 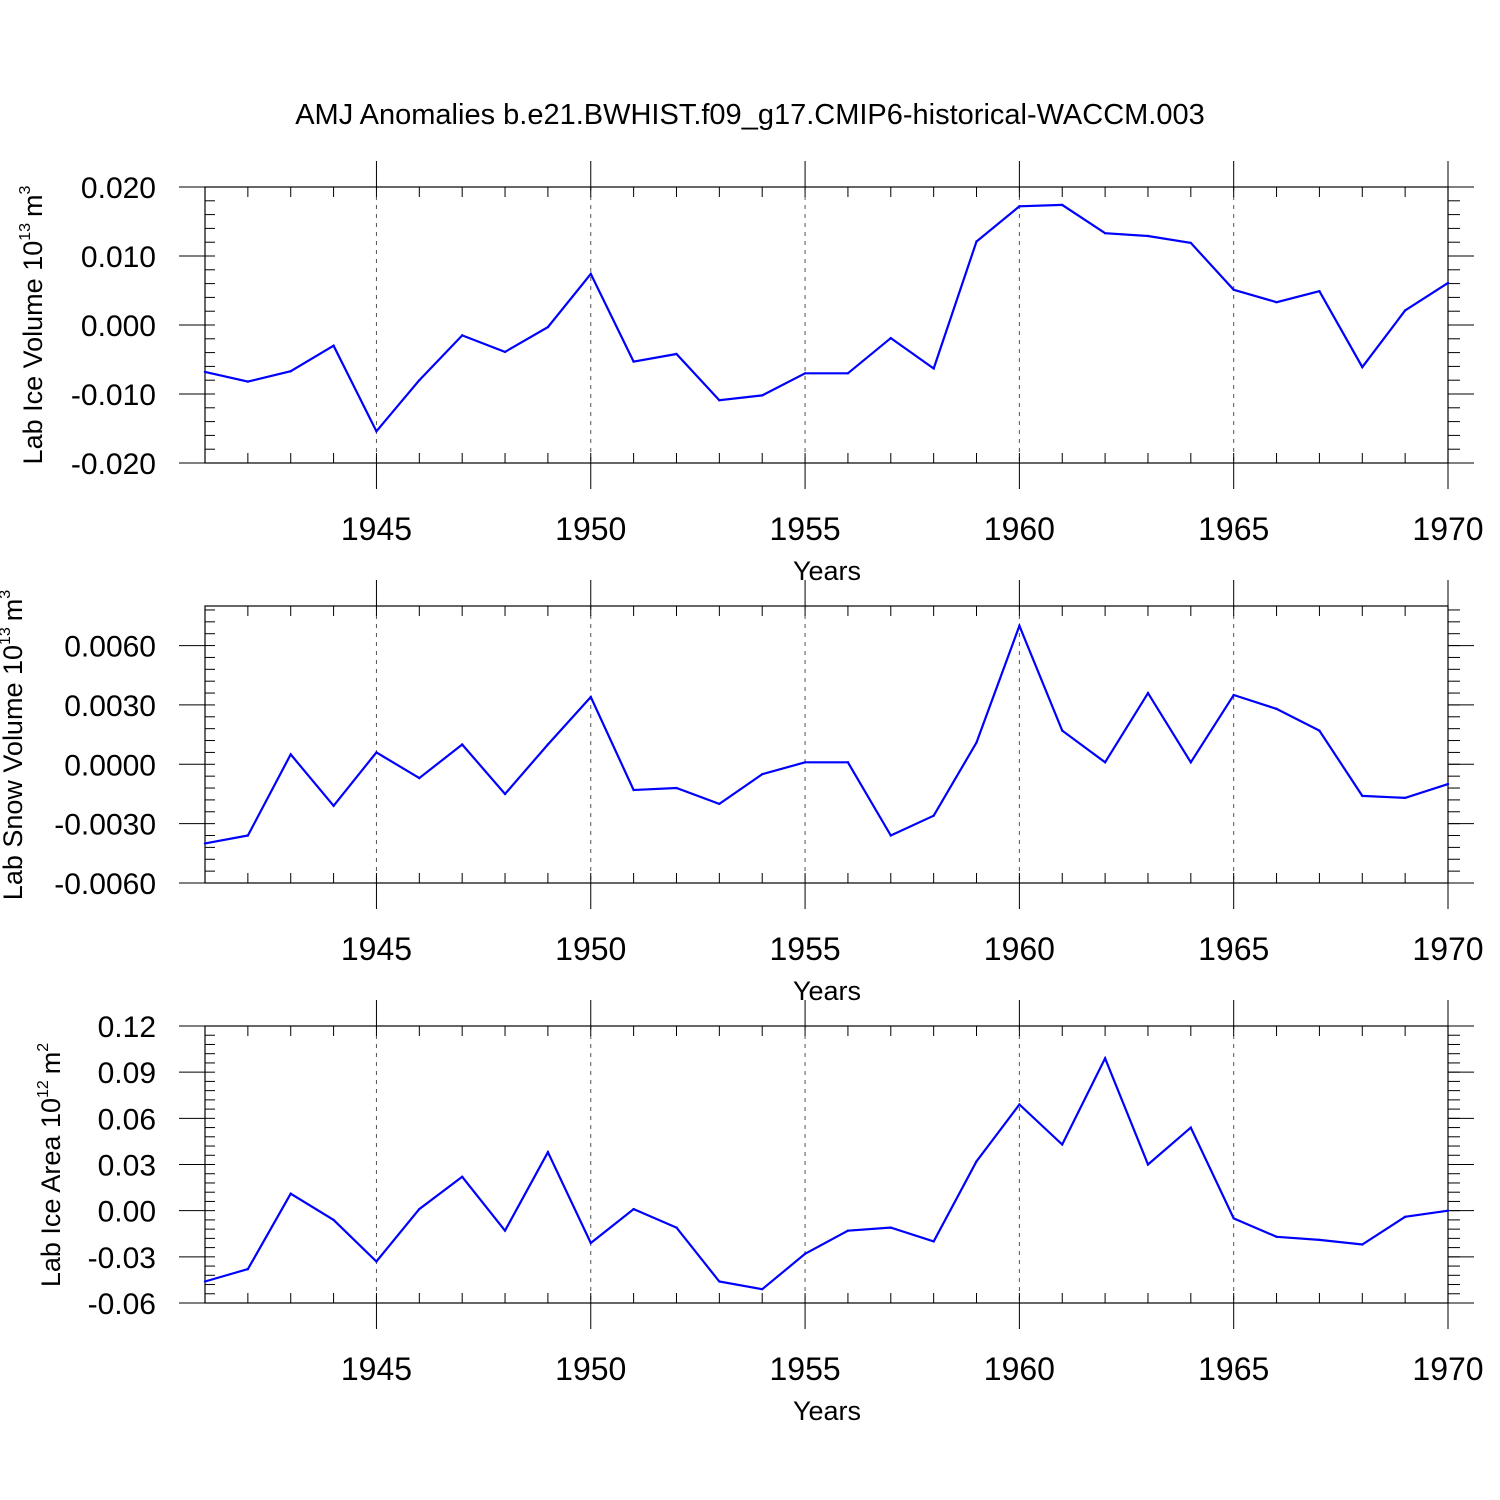 I want to click on y-tick-label: 0.06, so click(x=127, y=1119).